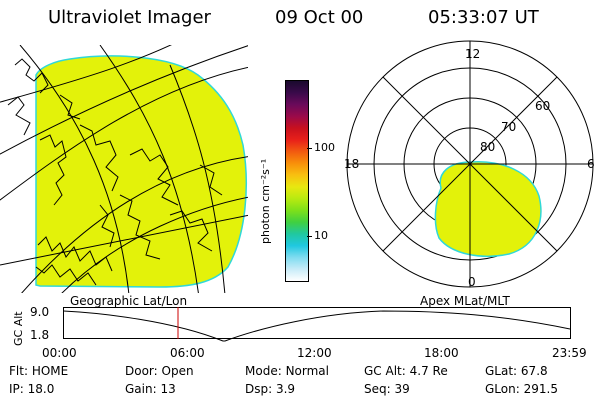  What do you see at coordinates (483, 17) in the screenshot?
I see `header-time: 05:33:07 UT` at bounding box center [483, 17].